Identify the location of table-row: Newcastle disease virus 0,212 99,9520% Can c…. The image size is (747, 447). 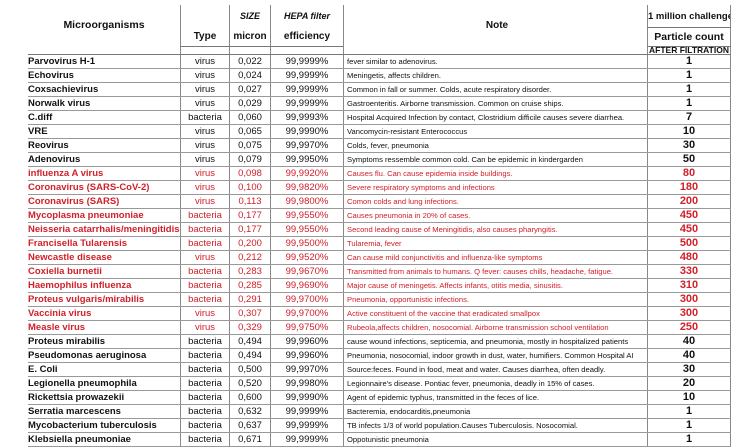
(379, 257).